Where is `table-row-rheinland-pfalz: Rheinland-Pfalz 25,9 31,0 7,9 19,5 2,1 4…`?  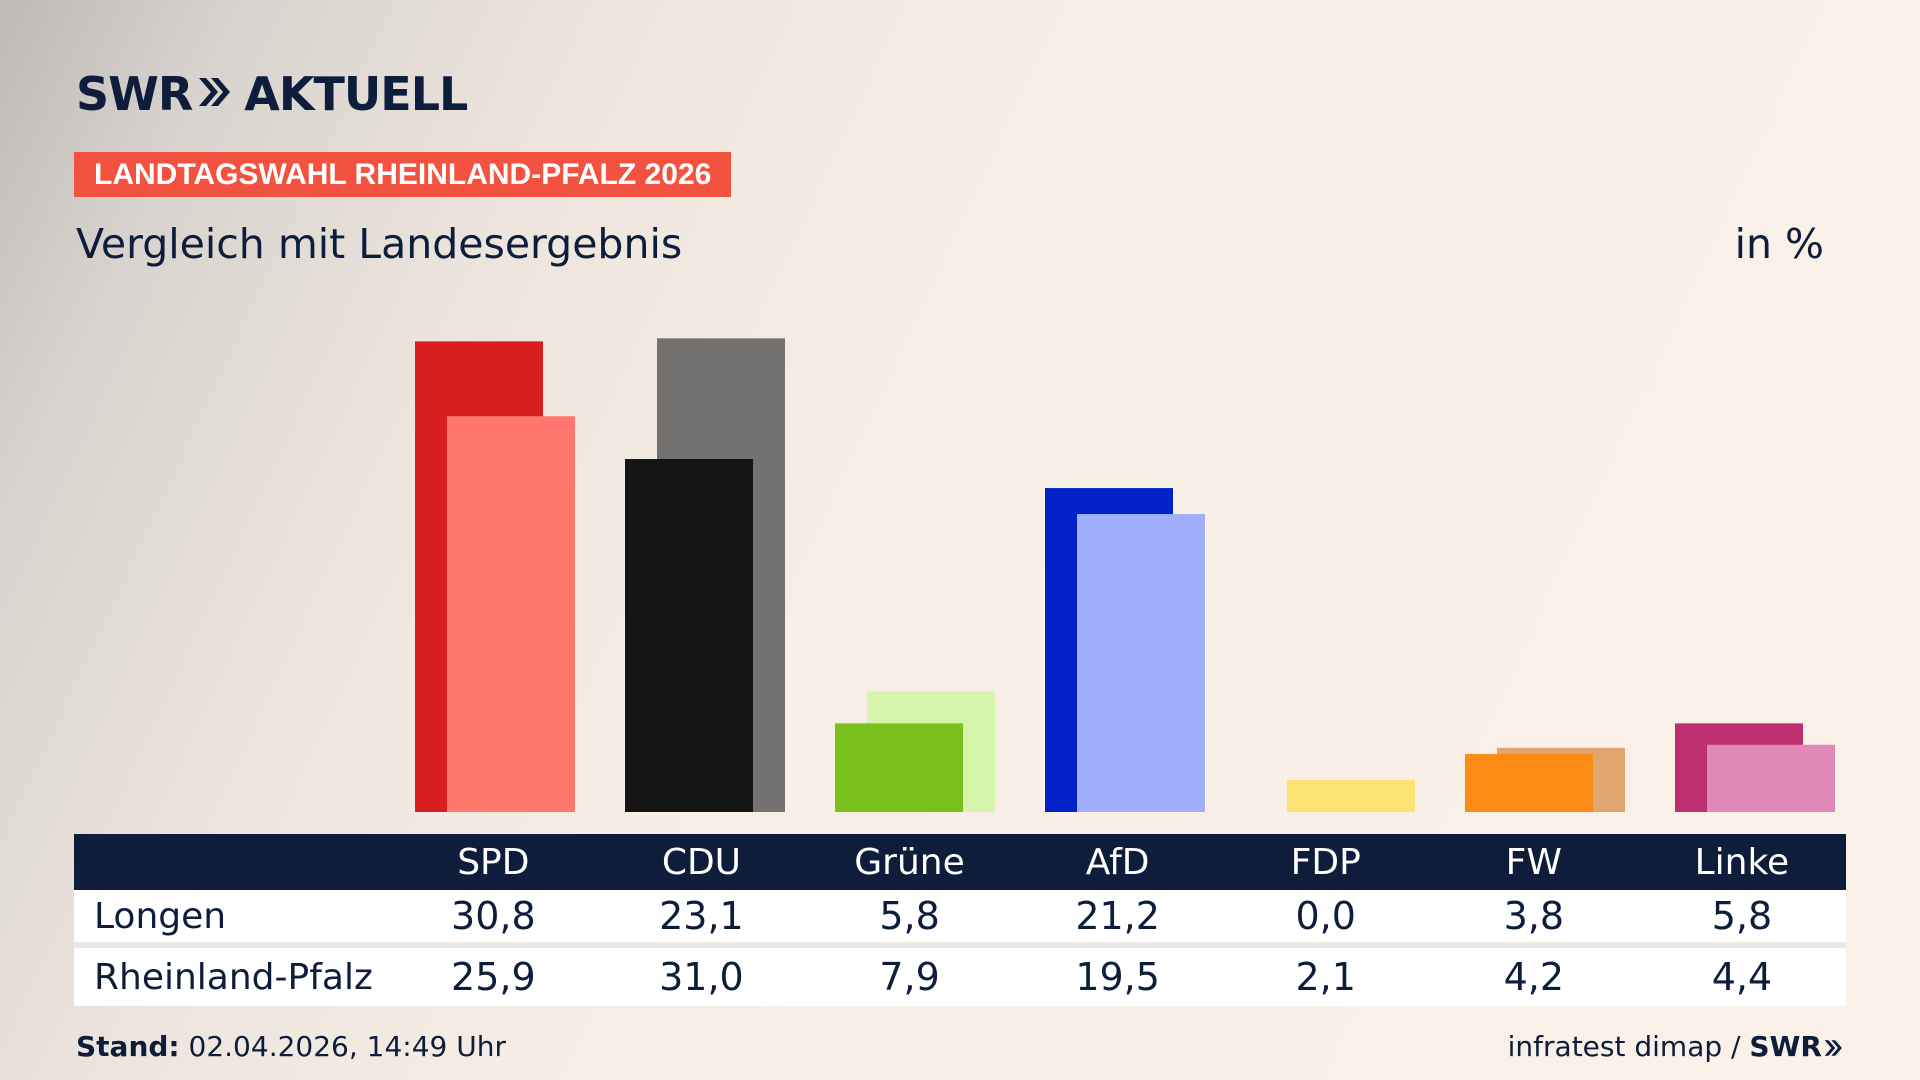 table-row-rheinland-pfalz: Rheinland-Pfalz 25,9 31,0 7,9 19,5 2,1 4… is located at coordinates (960, 977).